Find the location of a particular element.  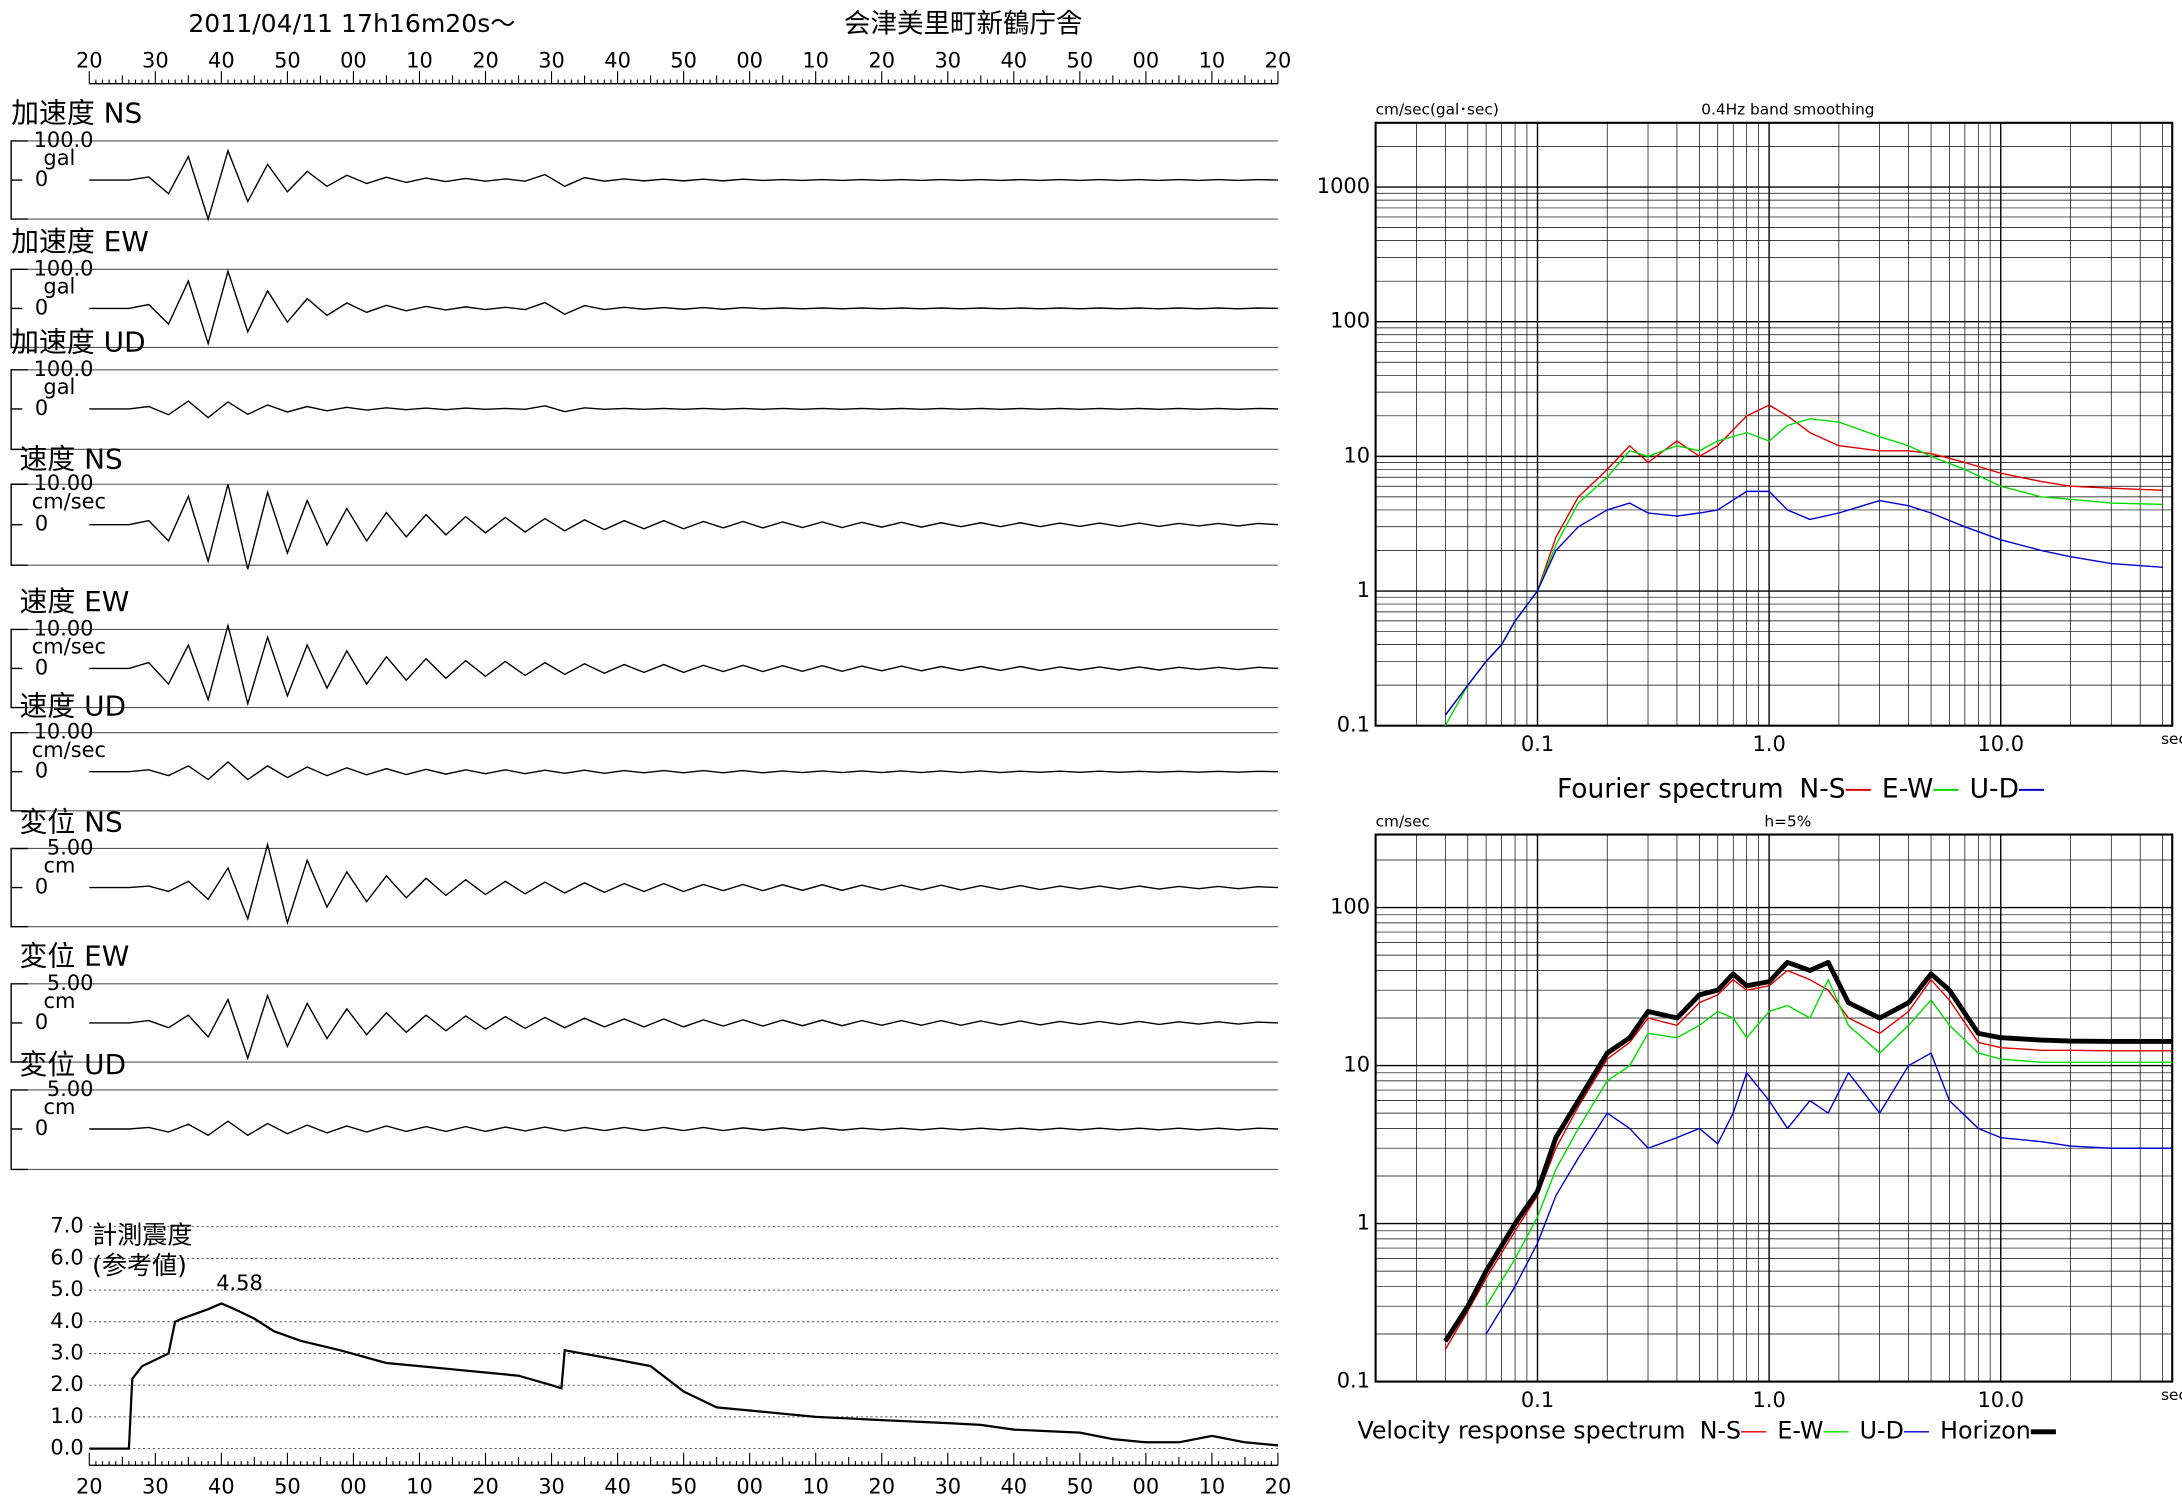

y-tick-label: 7.0 is located at coordinates (66, 1226).